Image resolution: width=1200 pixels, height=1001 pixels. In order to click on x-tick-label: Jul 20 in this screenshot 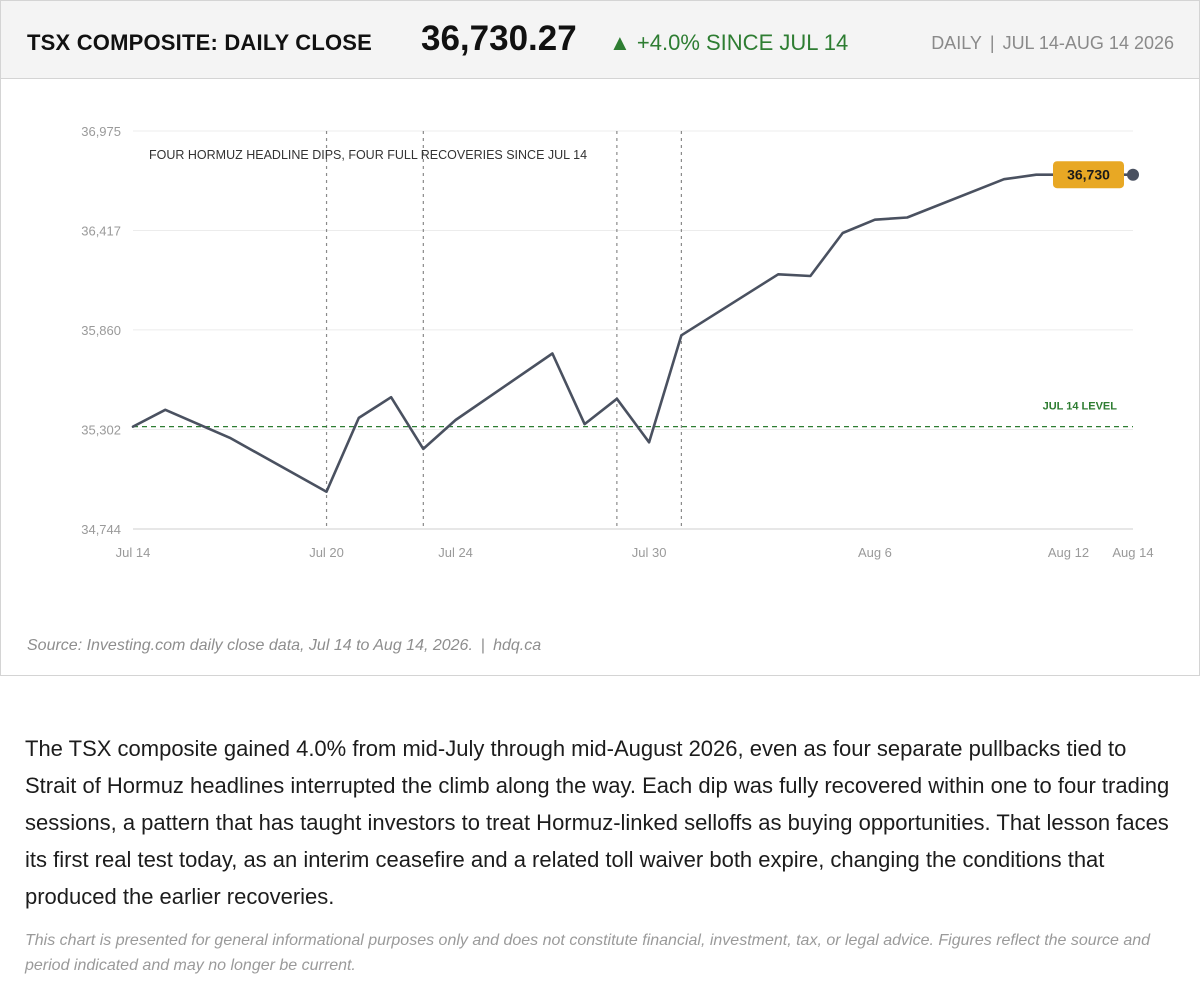, I will do `click(326, 552)`.